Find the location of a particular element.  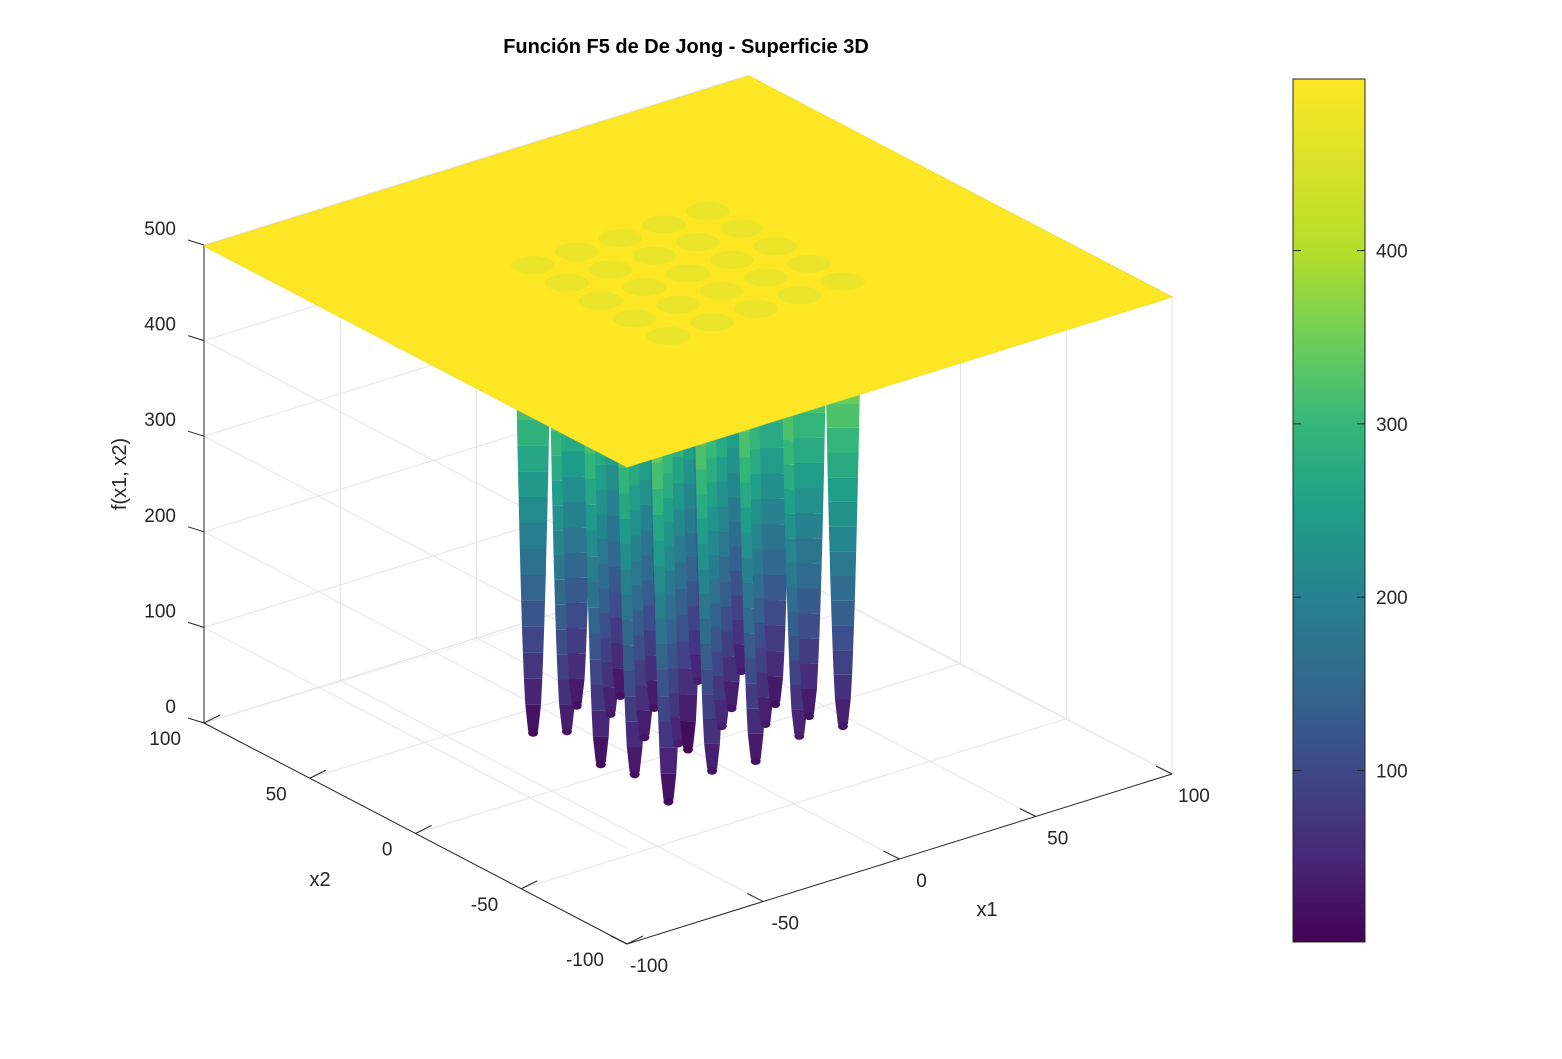

x-tick-label: 50 is located at coordinates (1057, 839).